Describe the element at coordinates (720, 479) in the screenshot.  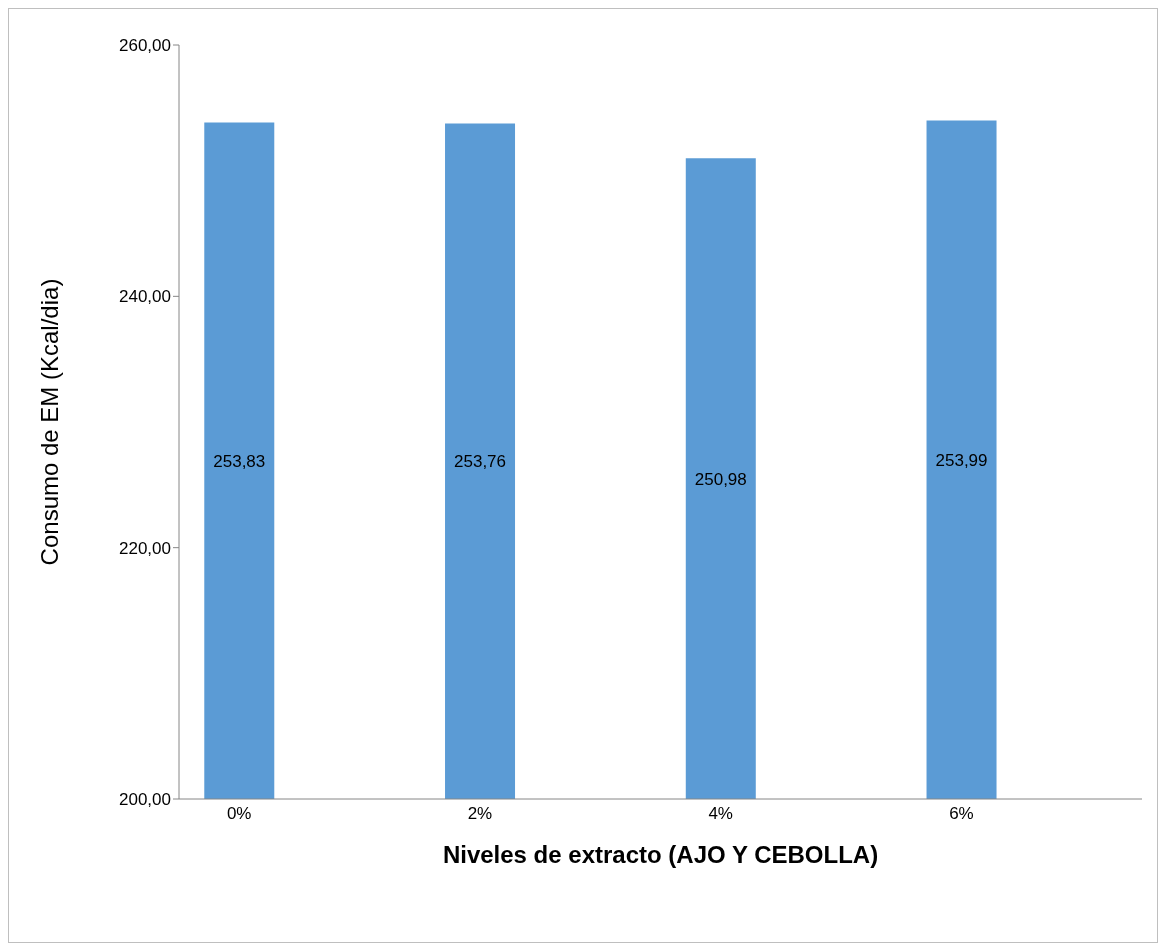
I see `data-label: 250,98` at that location.